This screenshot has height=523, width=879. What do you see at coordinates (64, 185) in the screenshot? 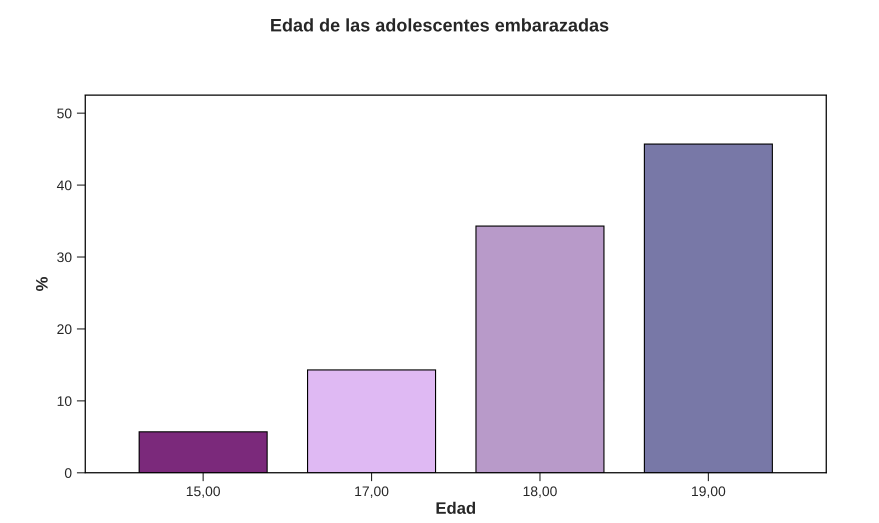
I see `y-tick-label: 40` at bounding box center [64, 185].